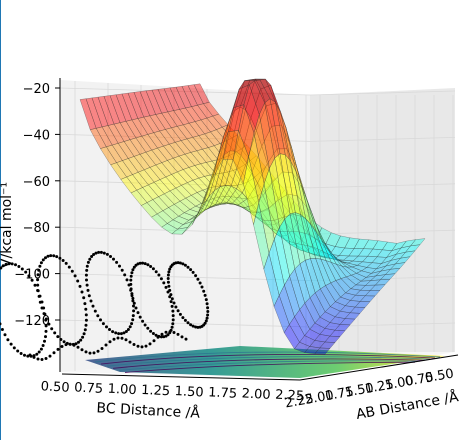 Image resolution: width=475 pixels, height=440 pixels. Describe the element at coordinates (36, 89) in the screenshot. I see `z-tick-label: −20` at that location.